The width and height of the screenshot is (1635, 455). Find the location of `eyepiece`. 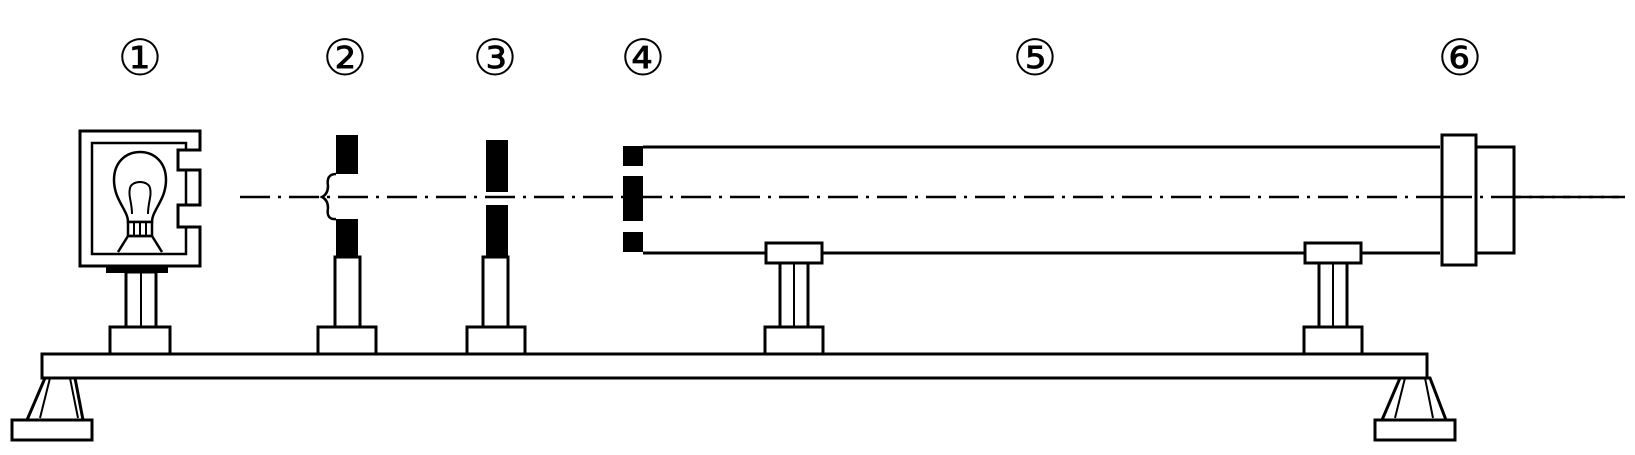

eyepiece is located at coordinates (1478, 200).